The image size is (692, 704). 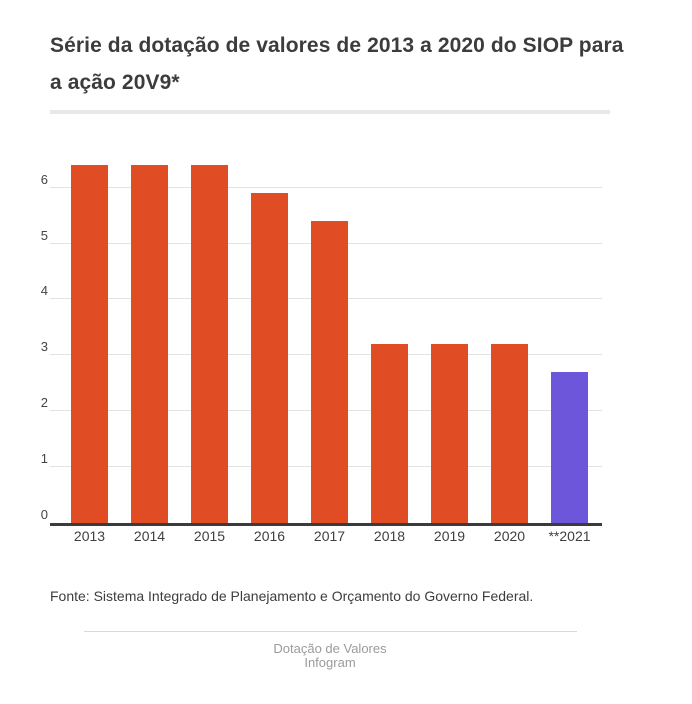 I want to click on footer-attribution: Dotação de Valores Infogram, so click(x=330, y=656).